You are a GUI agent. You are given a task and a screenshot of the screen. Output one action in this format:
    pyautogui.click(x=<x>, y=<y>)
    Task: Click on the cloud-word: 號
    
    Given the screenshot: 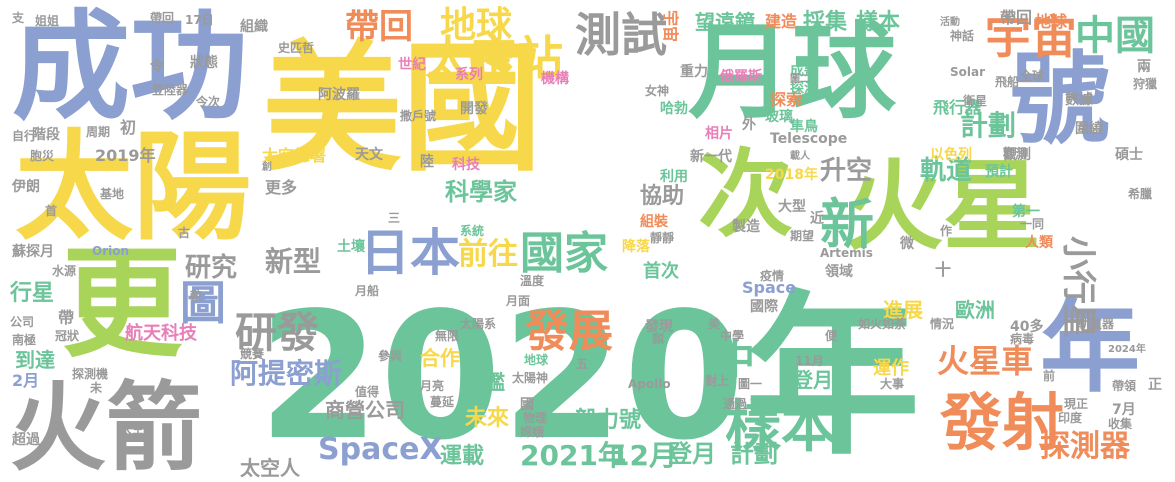 What is the action you would take?
    pyautogui.click(x=1060, y=99)
    